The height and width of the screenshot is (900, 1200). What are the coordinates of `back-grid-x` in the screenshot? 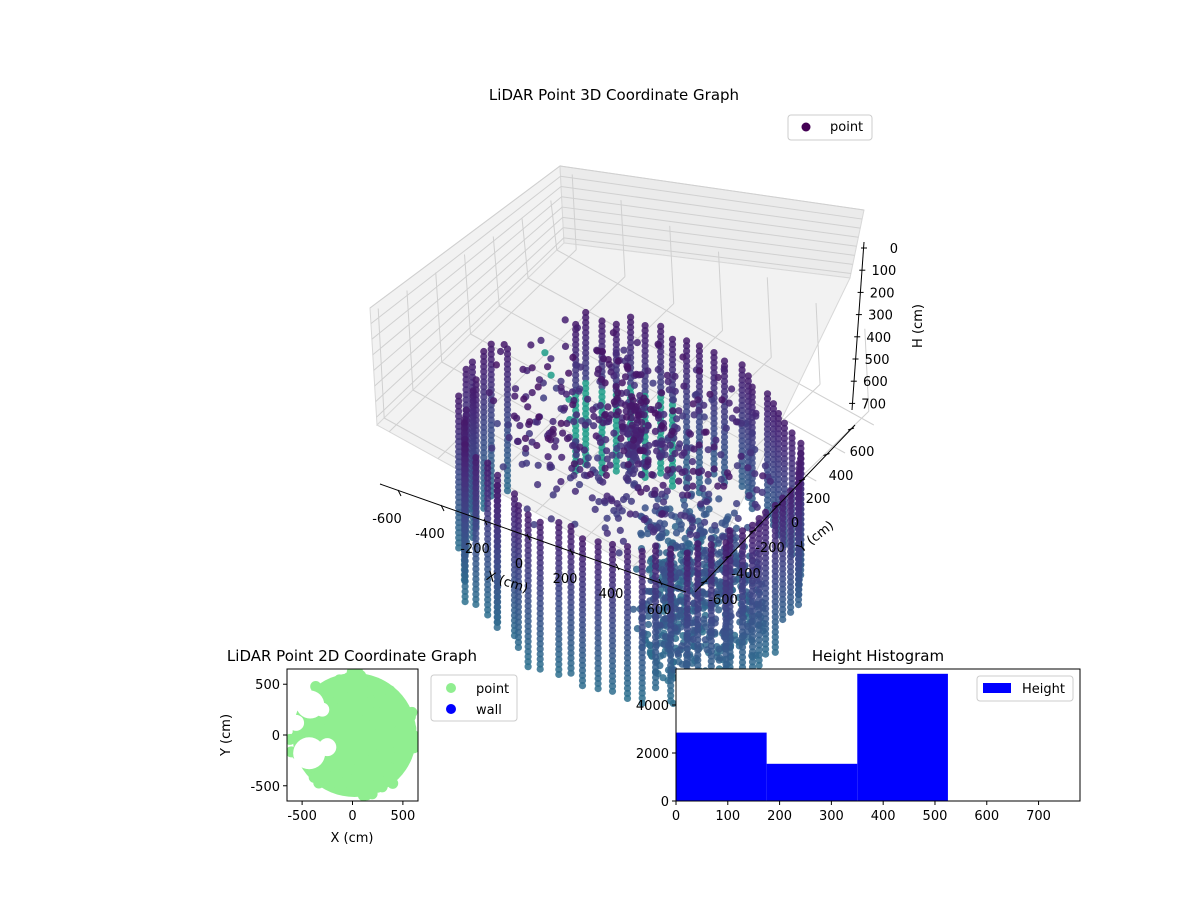 It's located at (623, 238).